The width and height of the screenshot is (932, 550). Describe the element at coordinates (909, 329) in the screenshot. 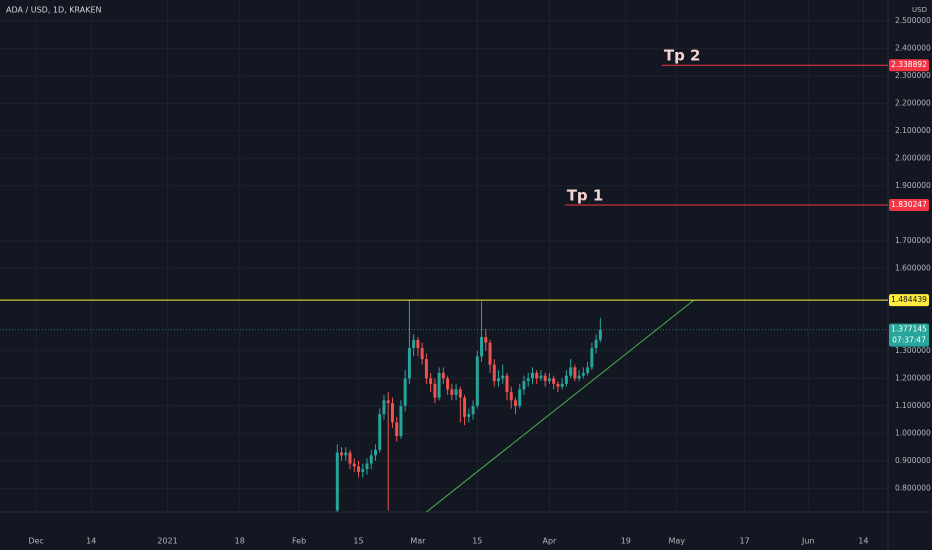

I see `price-tag-label: 1.377145` at that location.